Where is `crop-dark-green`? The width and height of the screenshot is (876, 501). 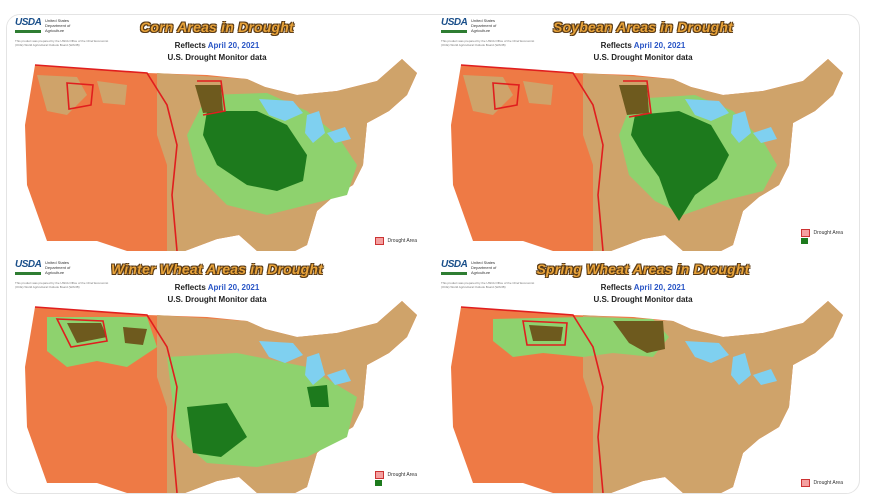
crop-dark-green is located at coordinates (255, 151).